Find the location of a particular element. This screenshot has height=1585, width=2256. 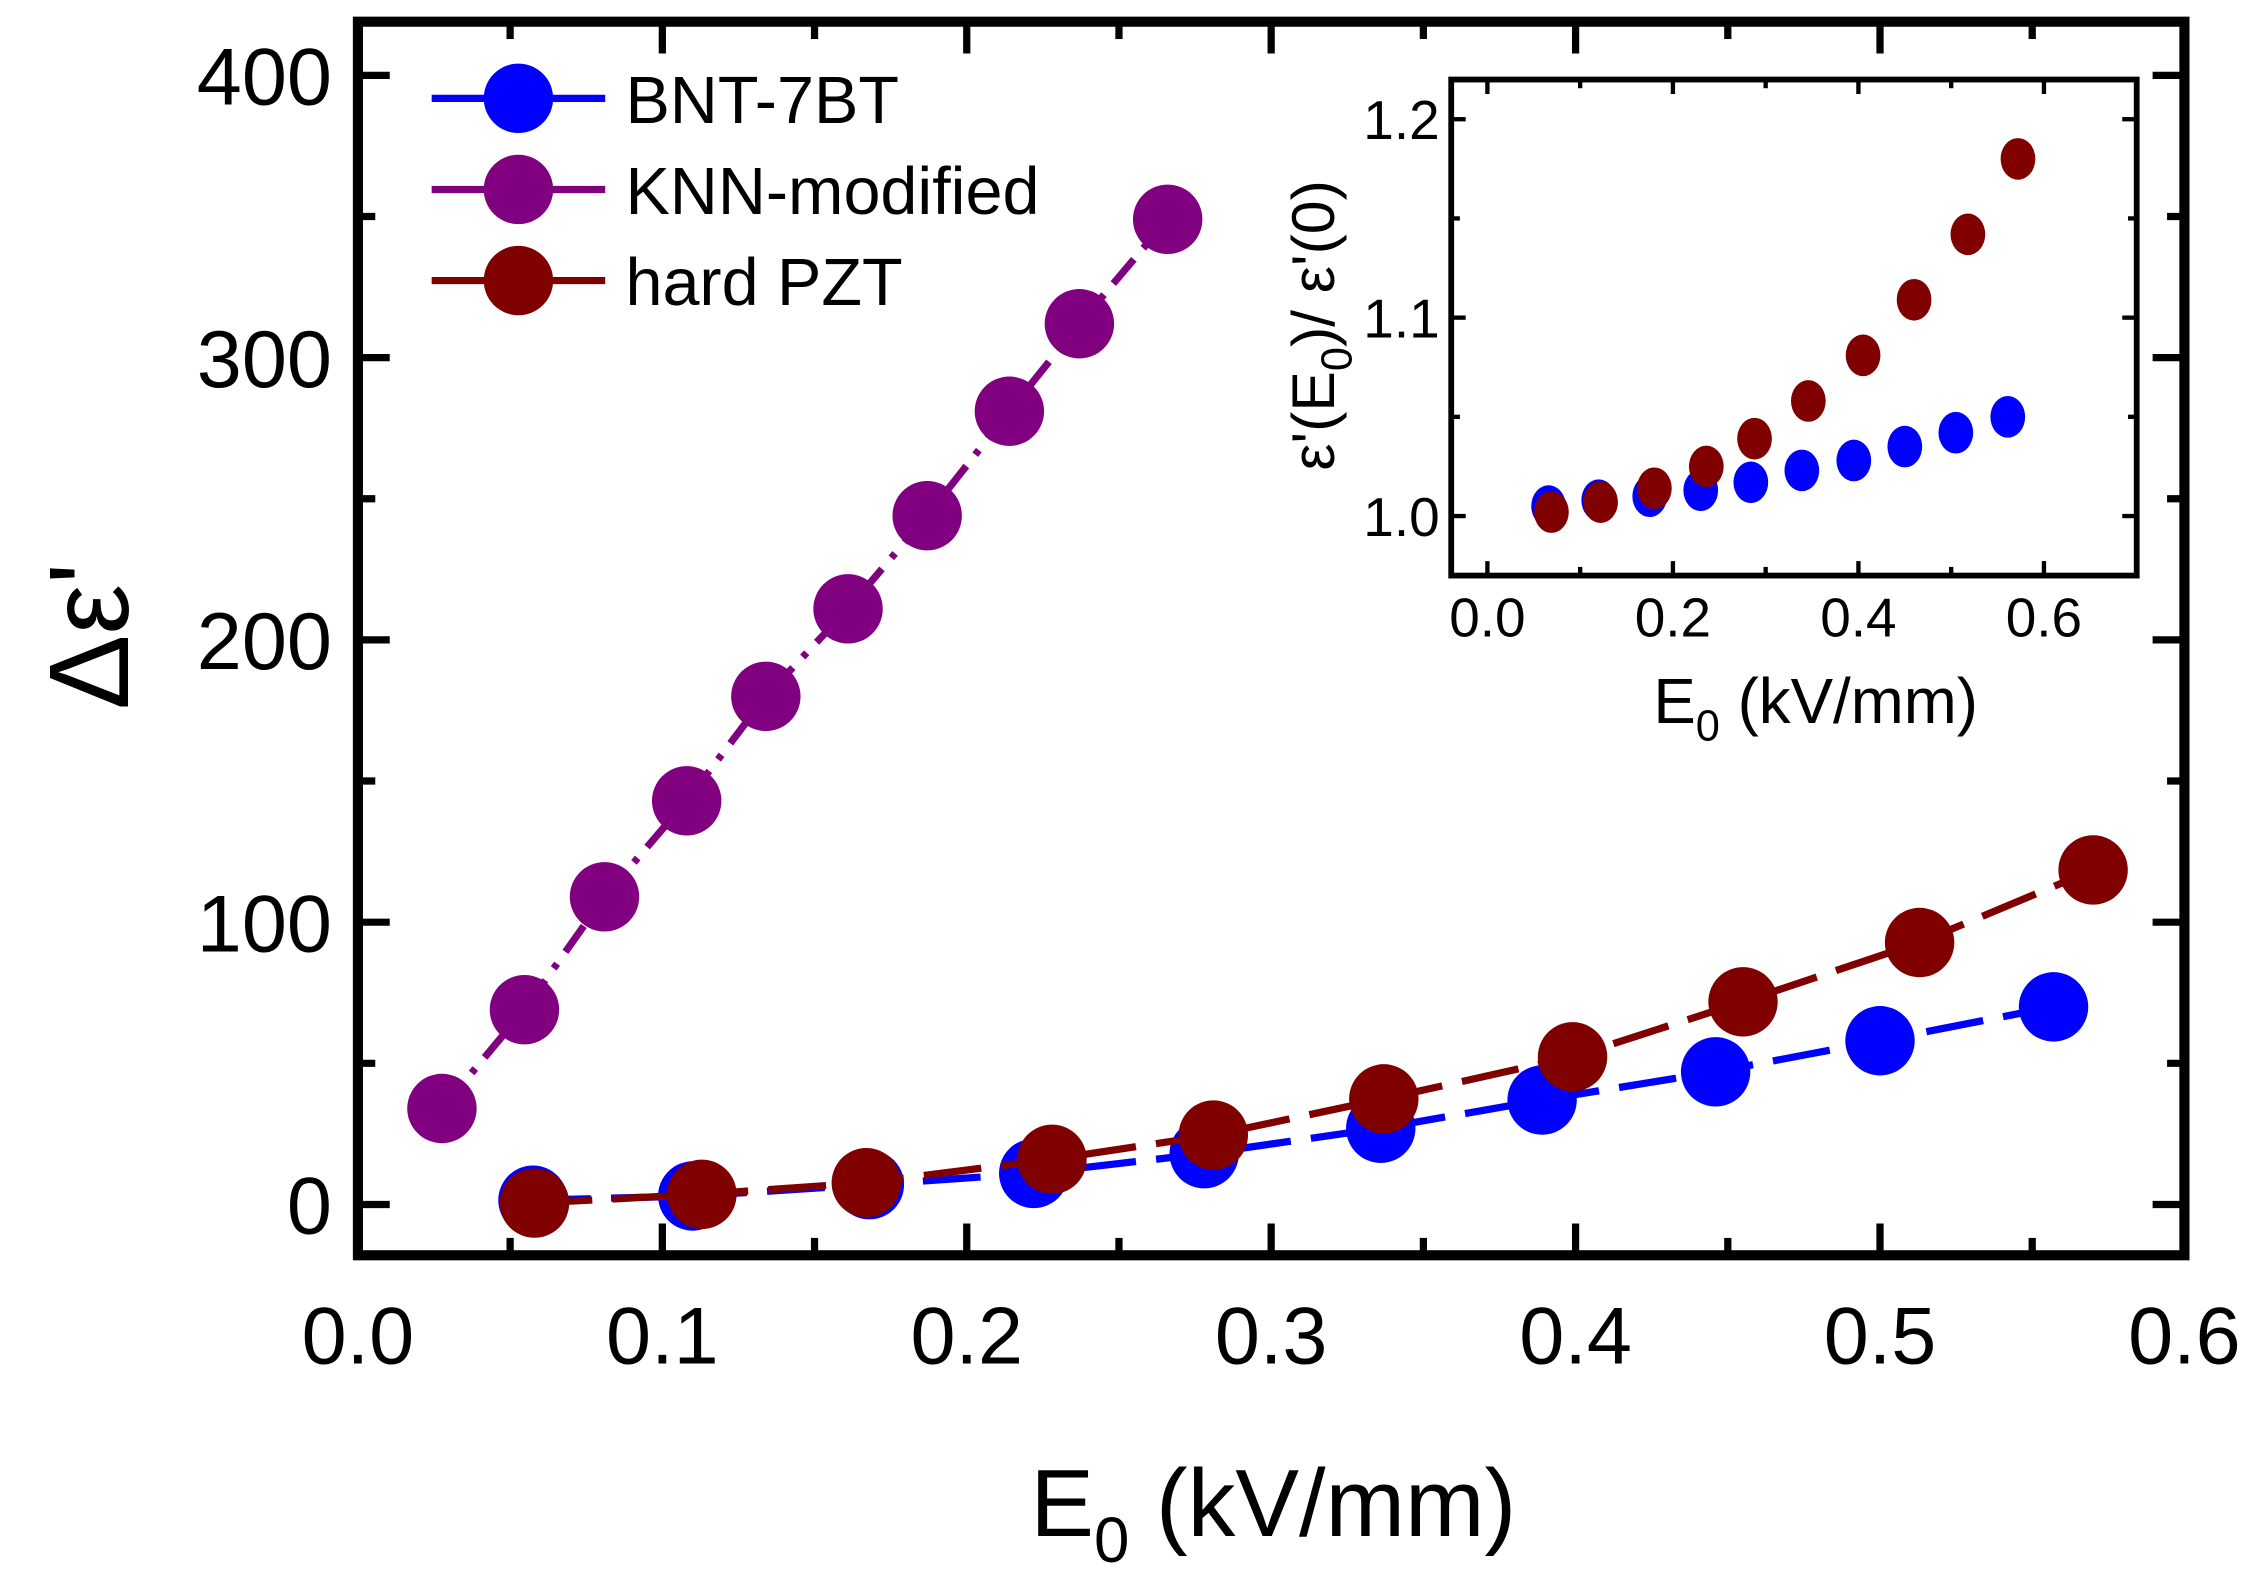

legend-label: hard PZT is located at coordinates (763, 283).